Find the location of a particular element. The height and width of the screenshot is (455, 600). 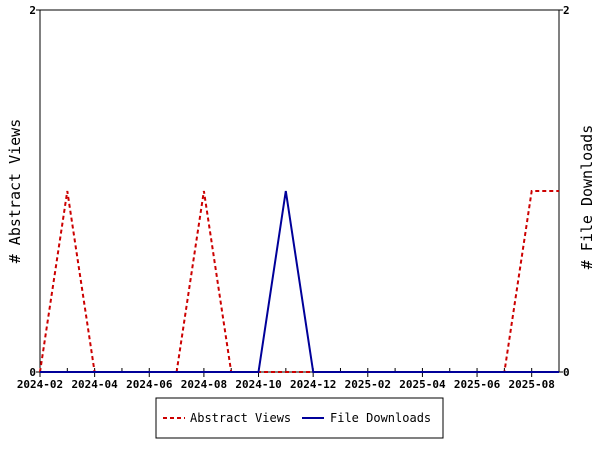

y-right-tick-label: 0 is located at coordinates (566, 372).